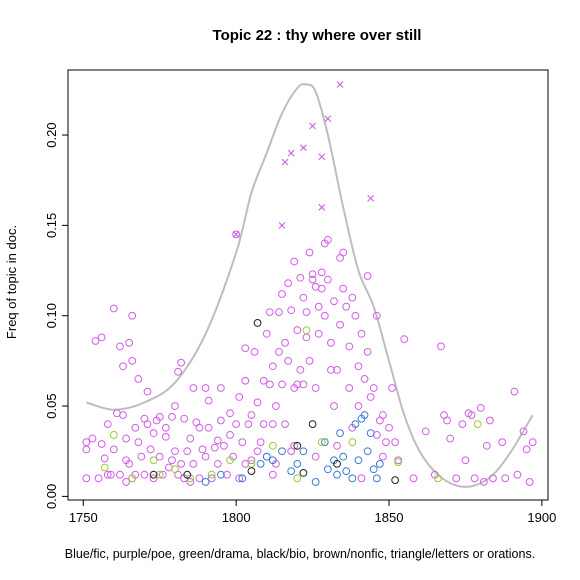 The height and width of the screenshot is (580, 580). What do you see at coordinates (389, 517) in the screenshot?
I see `x-tick-label: 1850` at bounding box center [389, 517].